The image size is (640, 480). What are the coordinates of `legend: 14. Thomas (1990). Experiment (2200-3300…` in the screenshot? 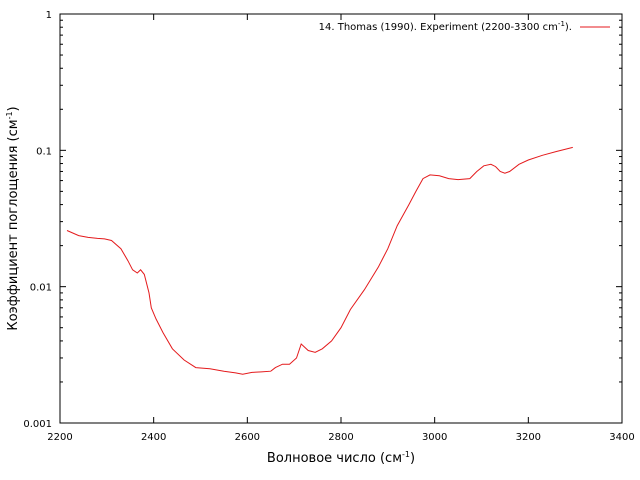 It's located at (464, 26).